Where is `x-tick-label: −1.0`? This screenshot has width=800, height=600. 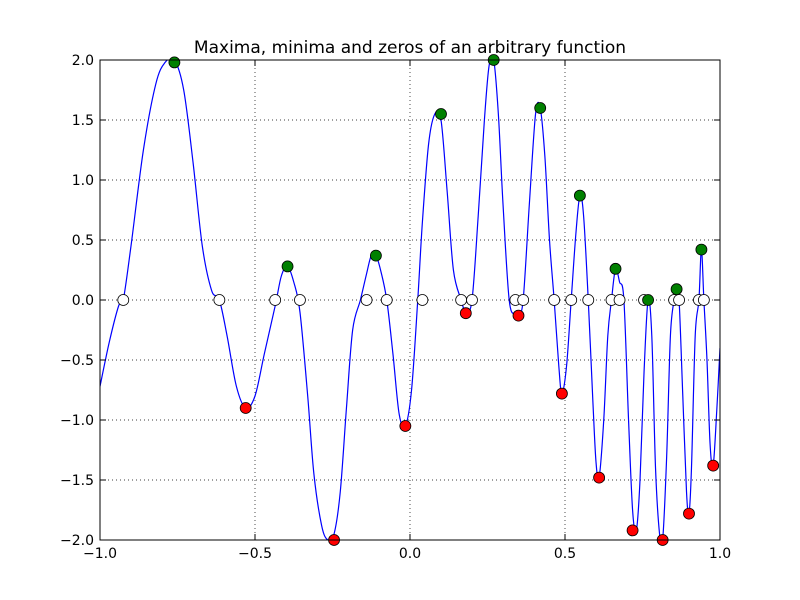 x-tick-label: −1.0 is located at coordinates (100, 554).